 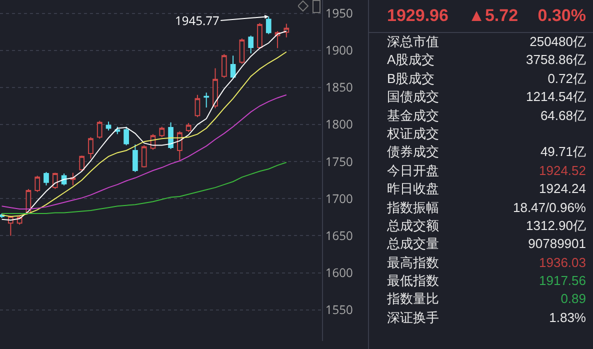 I want to click on text: 1924.24, so click(x=562, y=188).